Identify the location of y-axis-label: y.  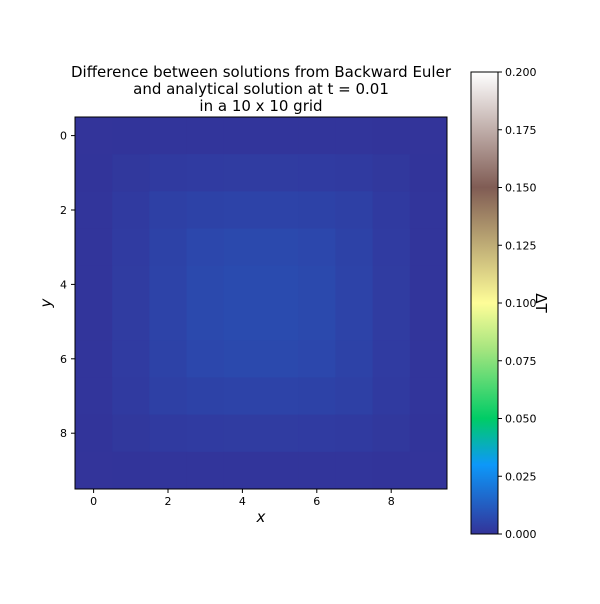
(46, 302).